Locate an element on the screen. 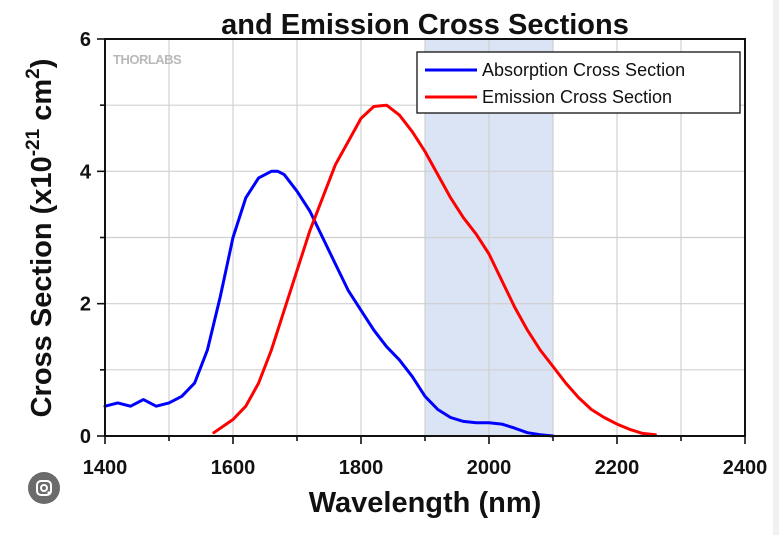  google-lens-button is located at coordinates (44, 488).